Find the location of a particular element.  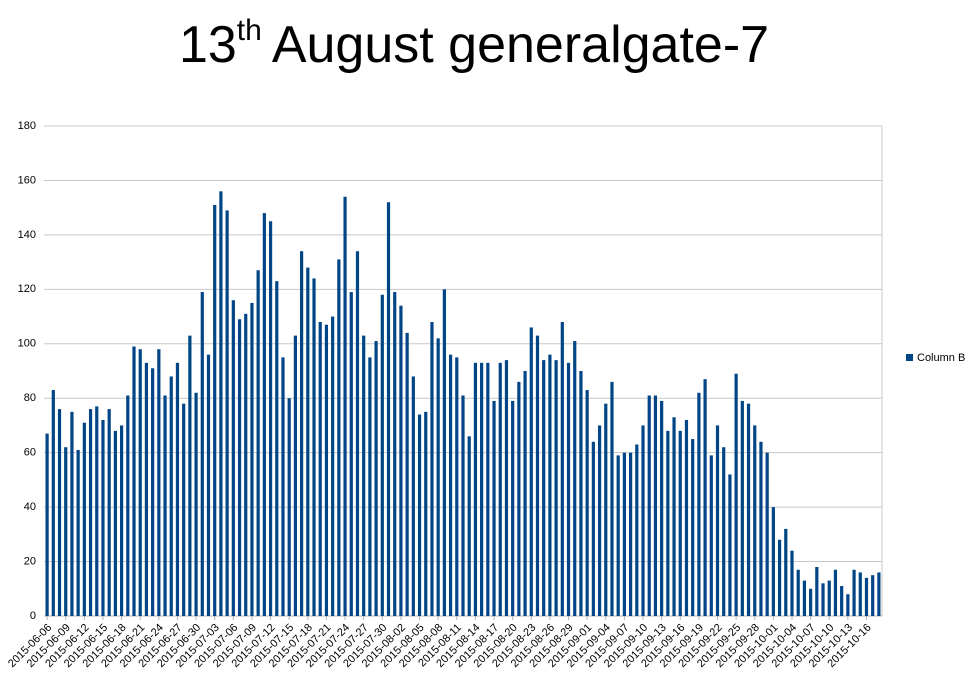

chart-title: 13th August generalgate-7 is located at coordinates (474, 44).